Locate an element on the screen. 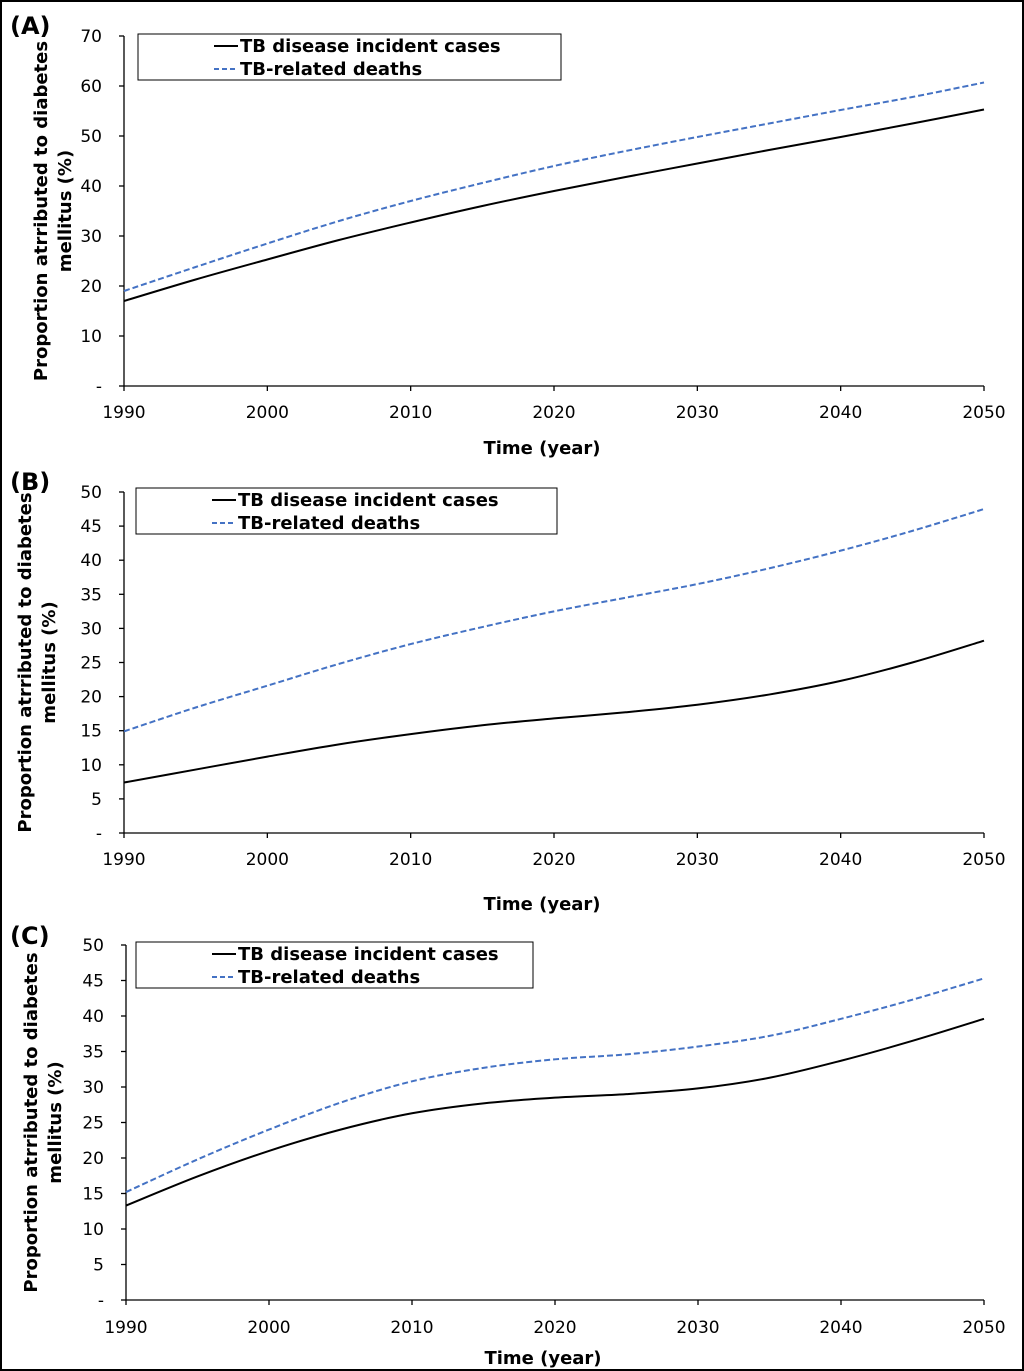  panel-label: (B) is located at coordinates (30, 482).